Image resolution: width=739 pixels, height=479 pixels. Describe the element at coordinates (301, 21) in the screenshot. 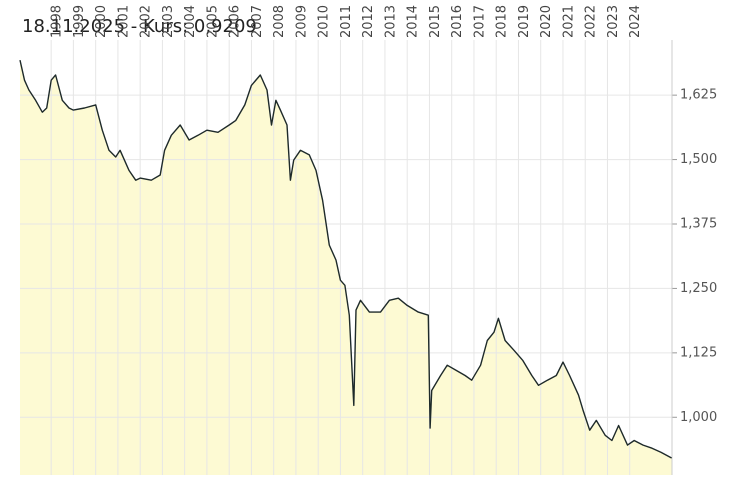

I see `x-tick-label: 2009` at that location.